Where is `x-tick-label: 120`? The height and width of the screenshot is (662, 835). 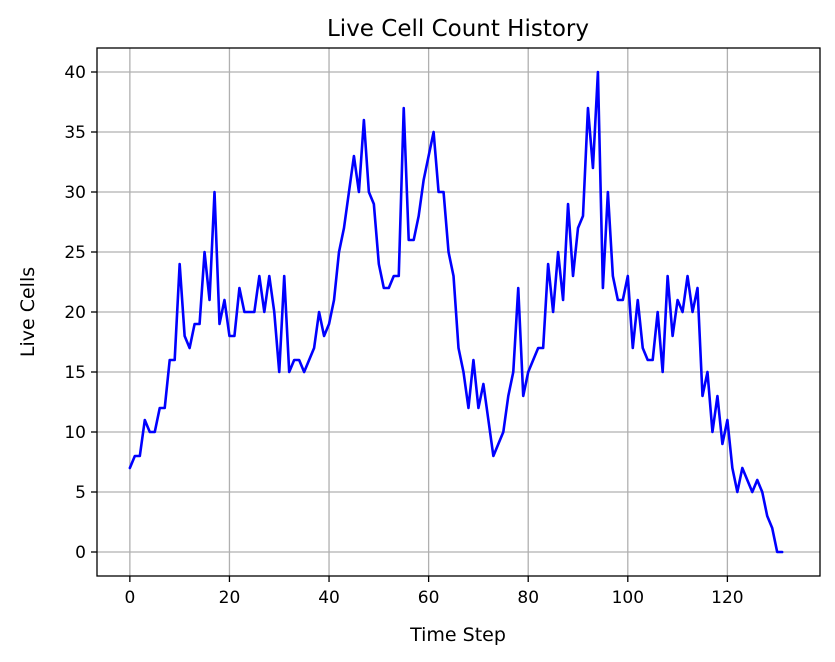
x-tick-label: 120 is located at coordinates (727, 598).